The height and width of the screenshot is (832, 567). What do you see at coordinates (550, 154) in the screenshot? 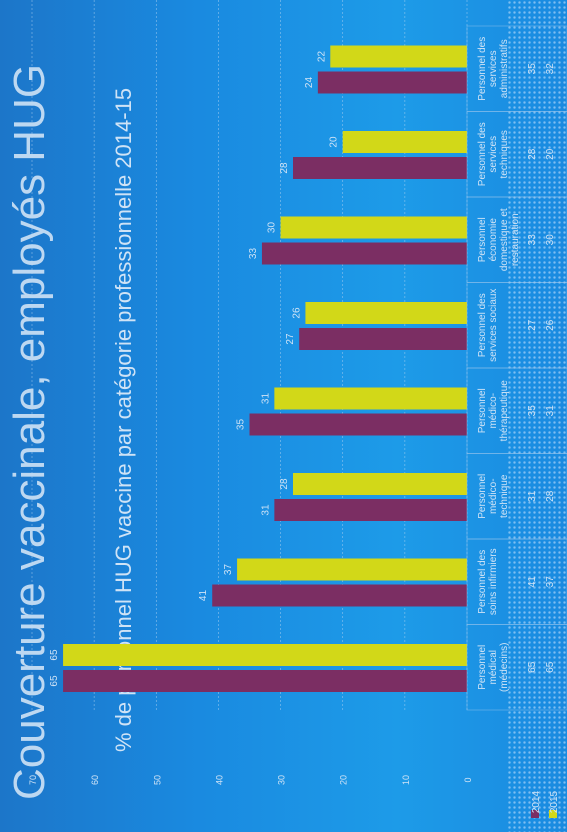
I see `table-value-2015: 20` at bounding box center [550, 154].